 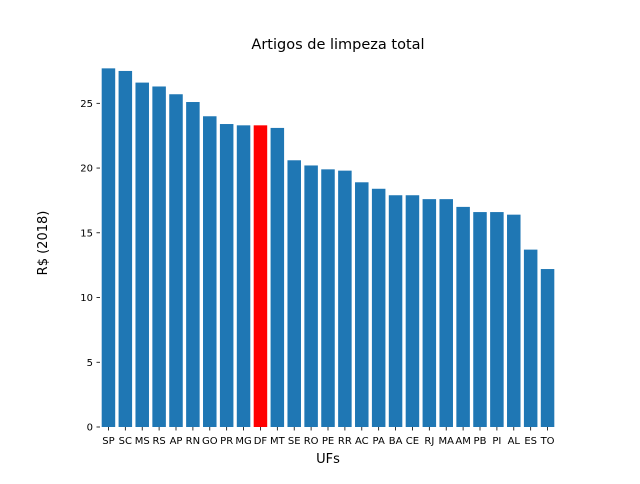 What do you see at coordinates (362, 304) in the screenshot?
I see `bar-ac` at bounding box center [362, 304].